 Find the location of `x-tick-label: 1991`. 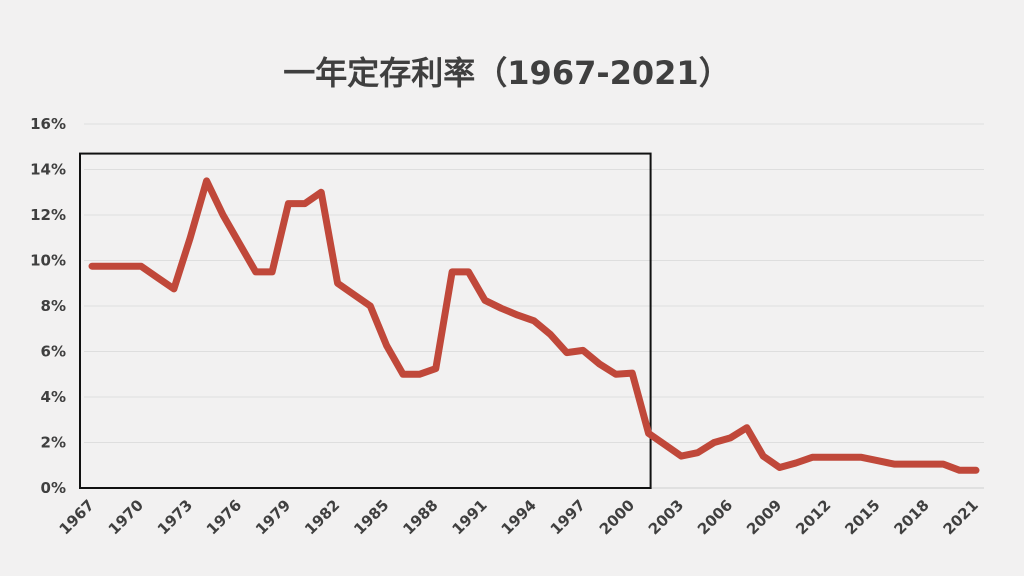

x-tick-label: 1991 is located at coordinates (469, 517).